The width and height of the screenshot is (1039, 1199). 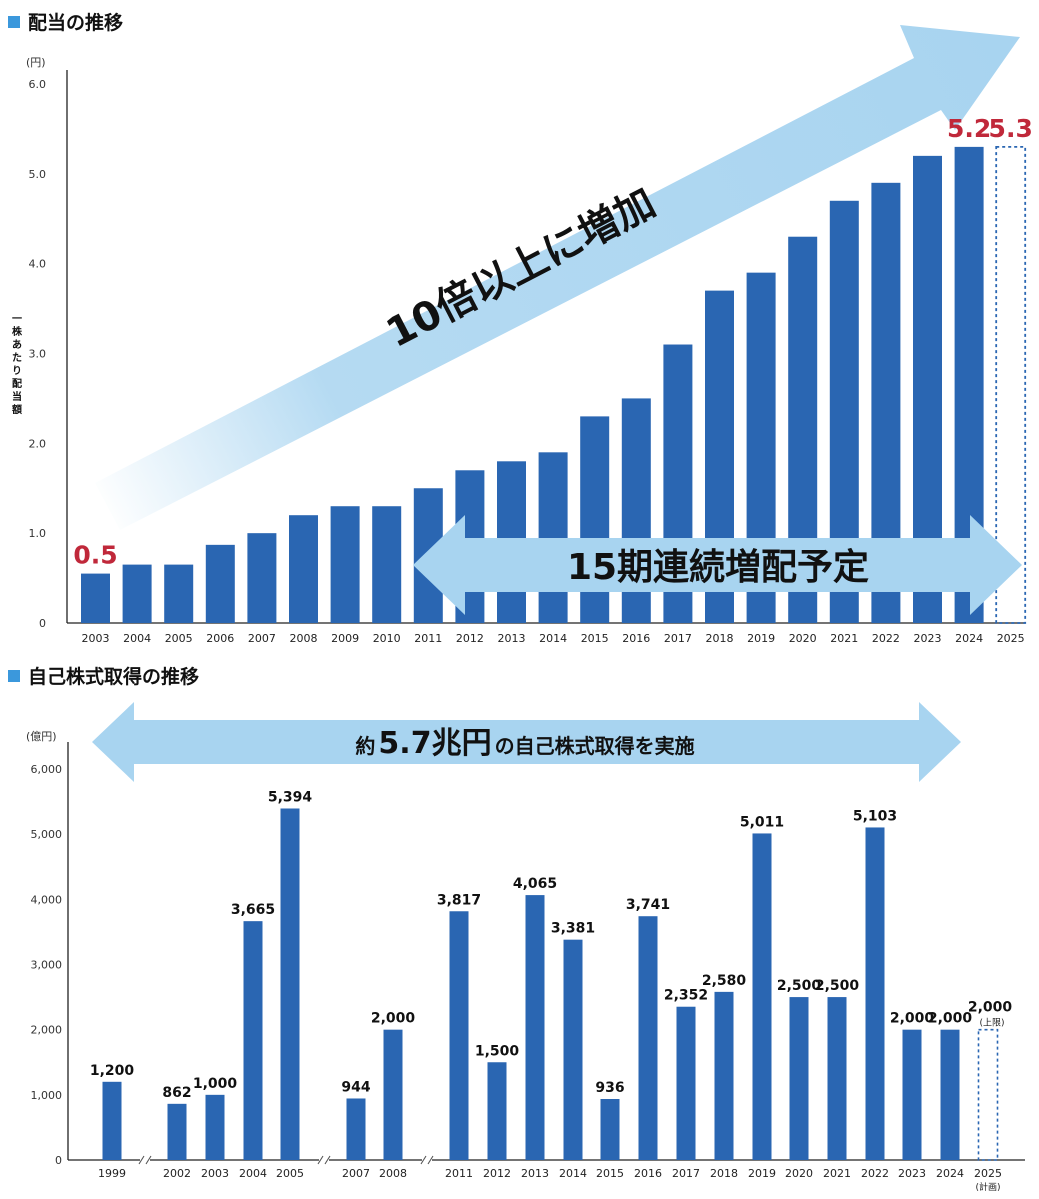 I want to click on x-tick-label: 2024, so click(x=969, y=638).